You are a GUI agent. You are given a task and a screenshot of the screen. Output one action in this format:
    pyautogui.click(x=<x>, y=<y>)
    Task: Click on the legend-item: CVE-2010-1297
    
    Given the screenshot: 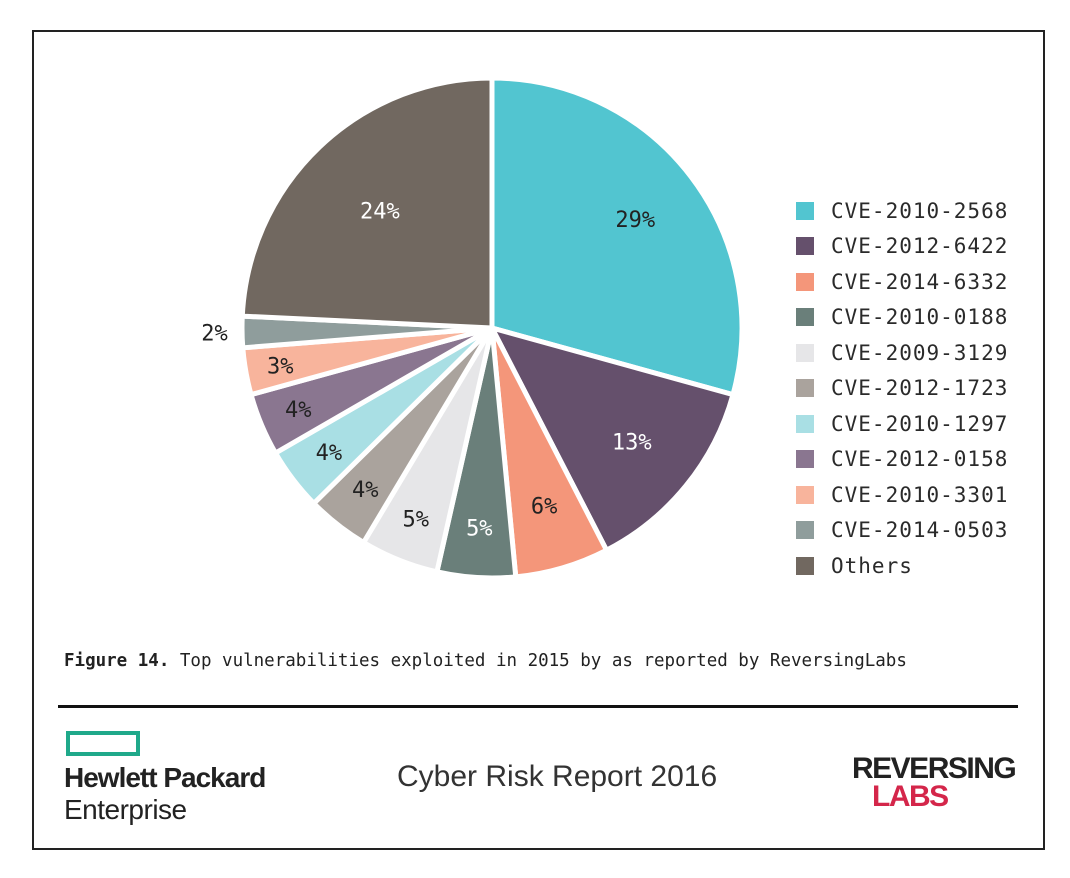 What is the action you would take?
    pyautogui.click(x=902, y=424)
    